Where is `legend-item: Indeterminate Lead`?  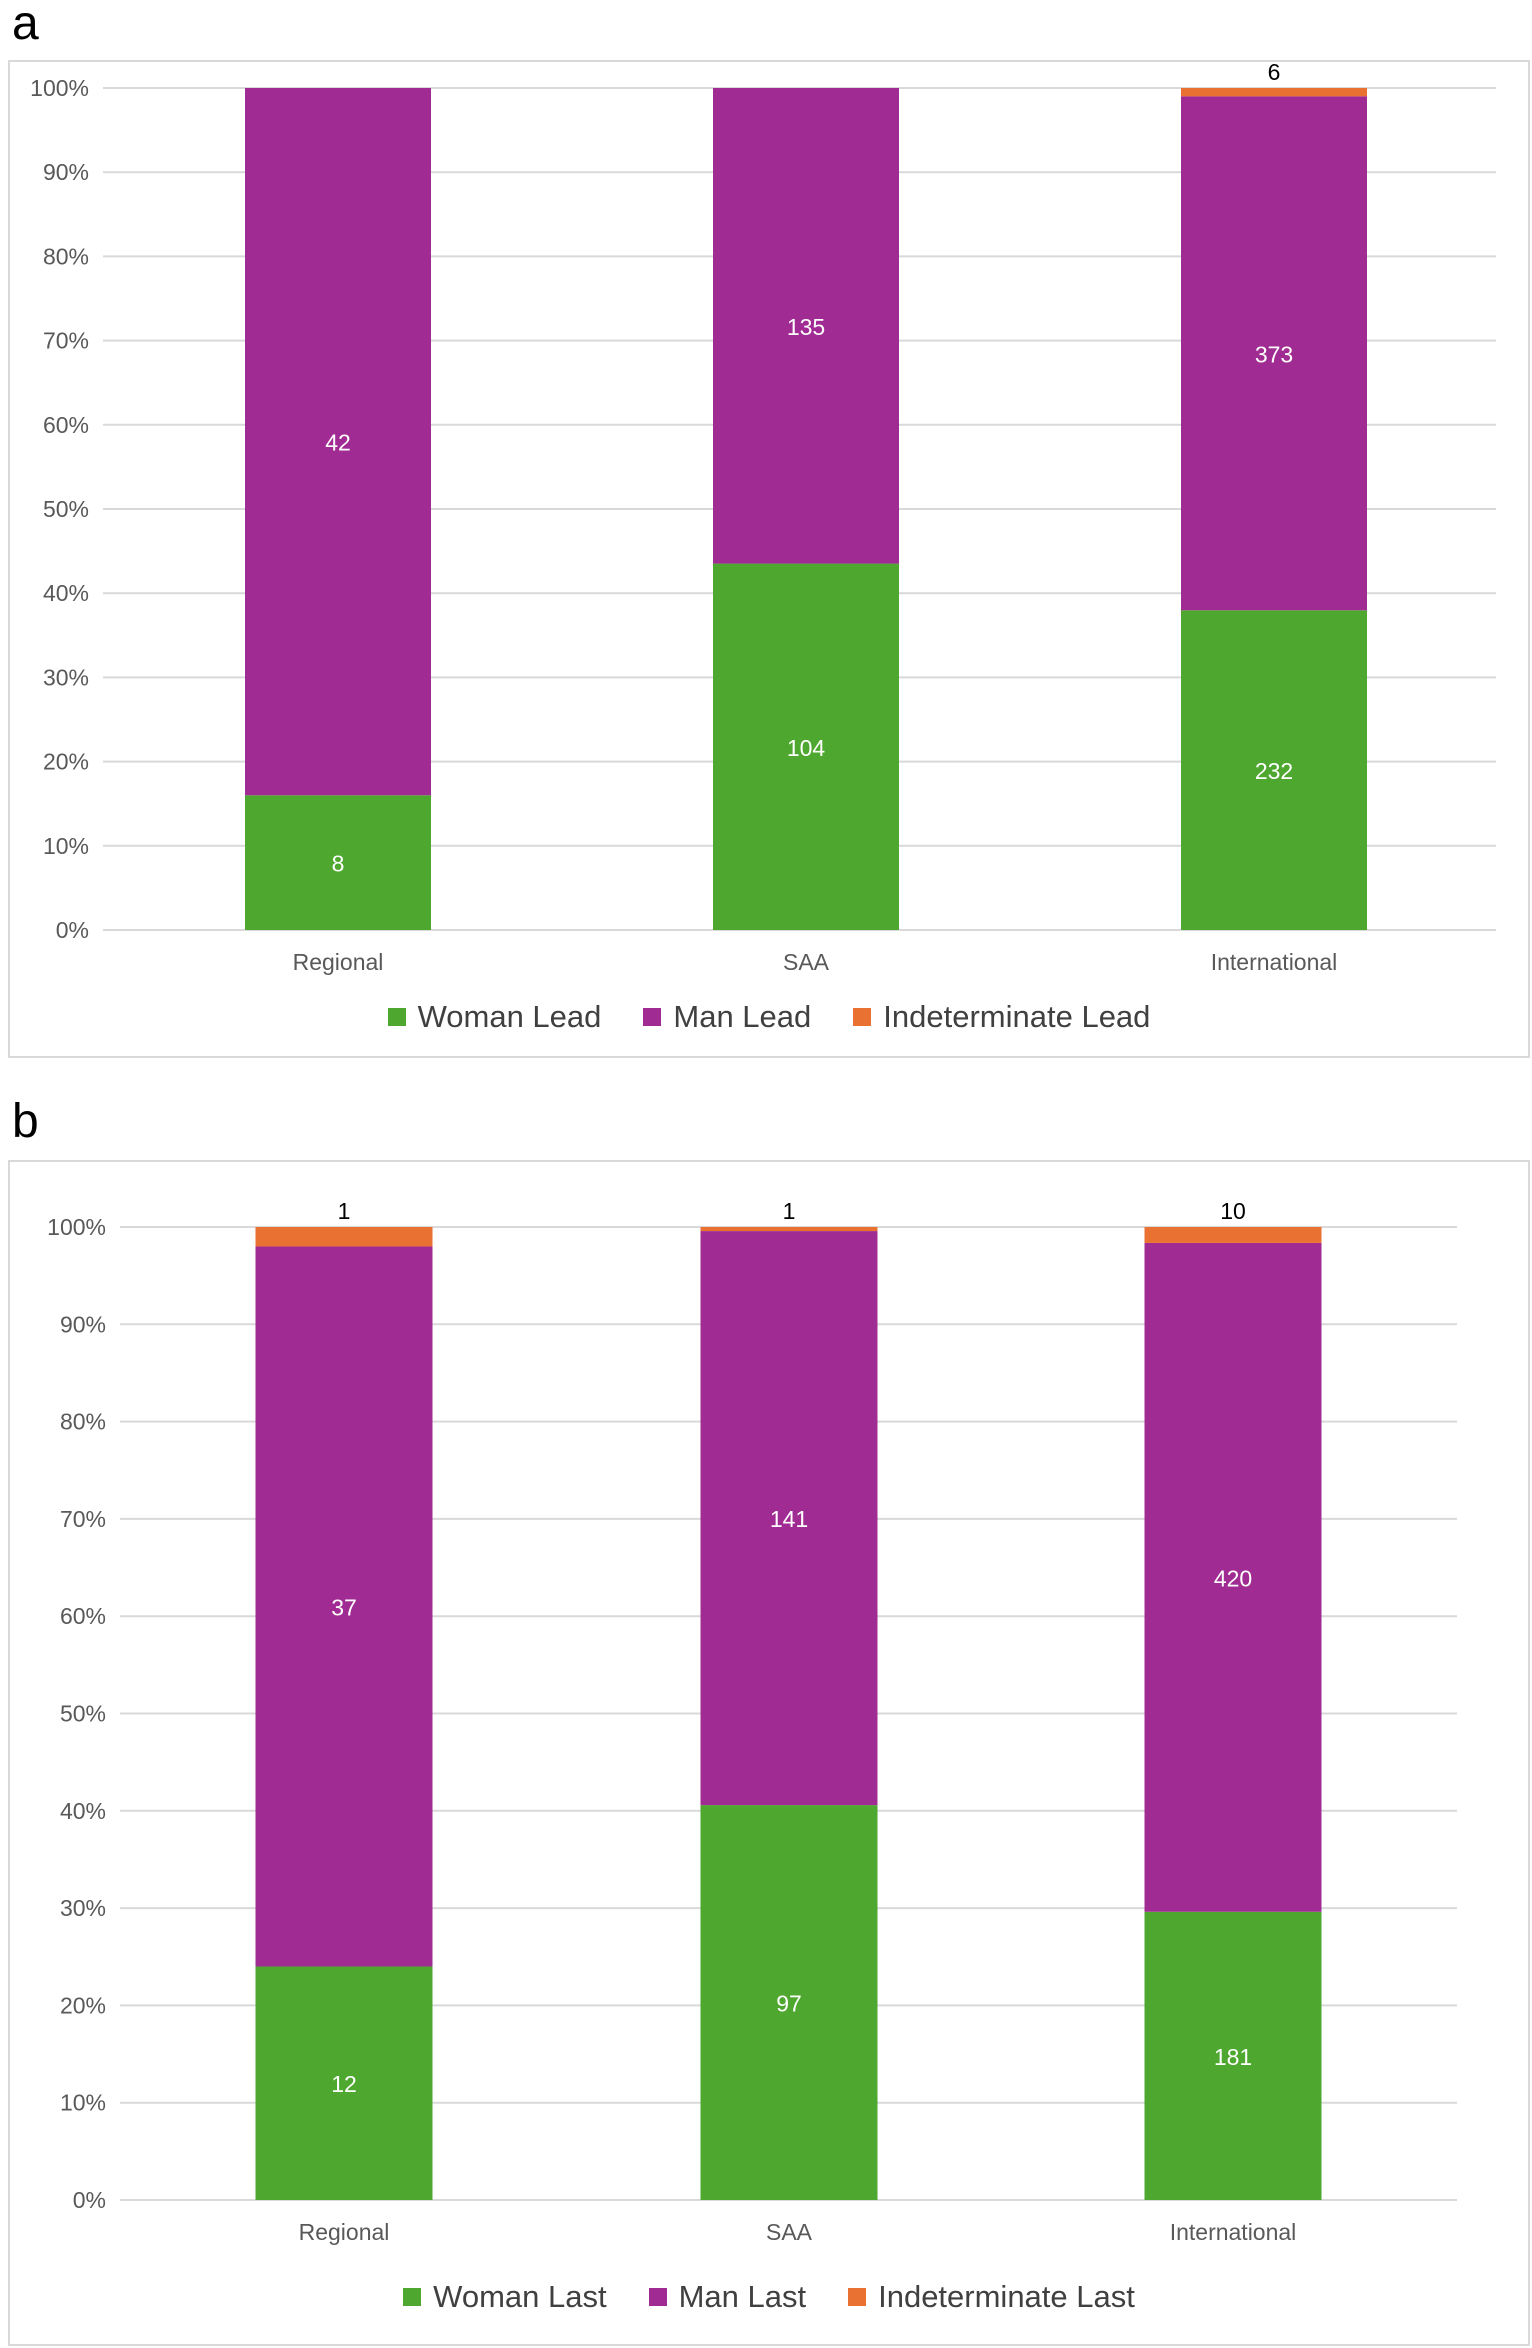
legend-item: Indeterminate Lead is located at coordinates (1001, 1017).